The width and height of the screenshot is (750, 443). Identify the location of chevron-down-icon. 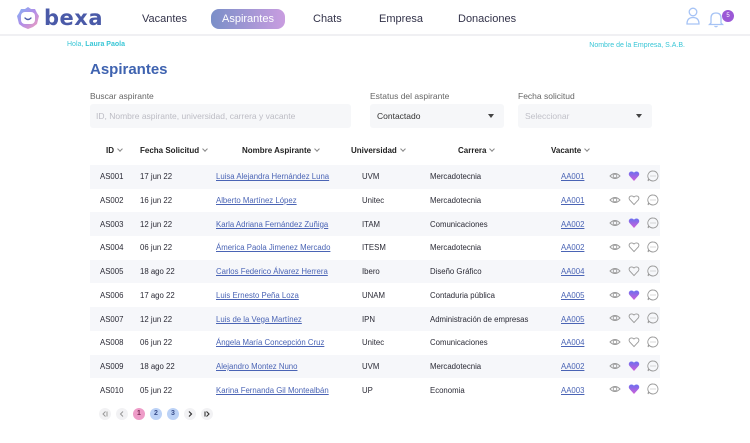
(205, 149).